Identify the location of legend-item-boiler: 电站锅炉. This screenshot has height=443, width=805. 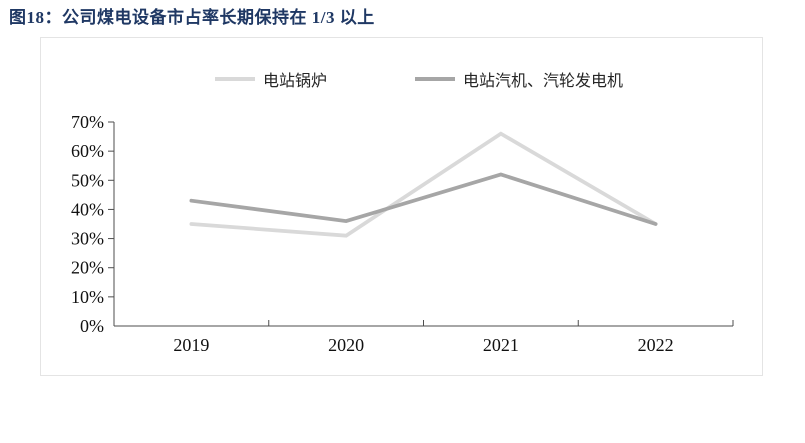
(271, 79).